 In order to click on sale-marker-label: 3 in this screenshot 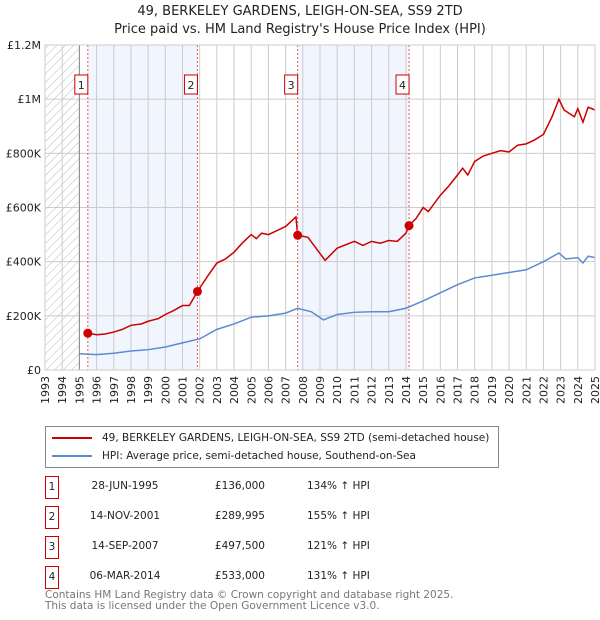, I will do `click(291, 85)`.